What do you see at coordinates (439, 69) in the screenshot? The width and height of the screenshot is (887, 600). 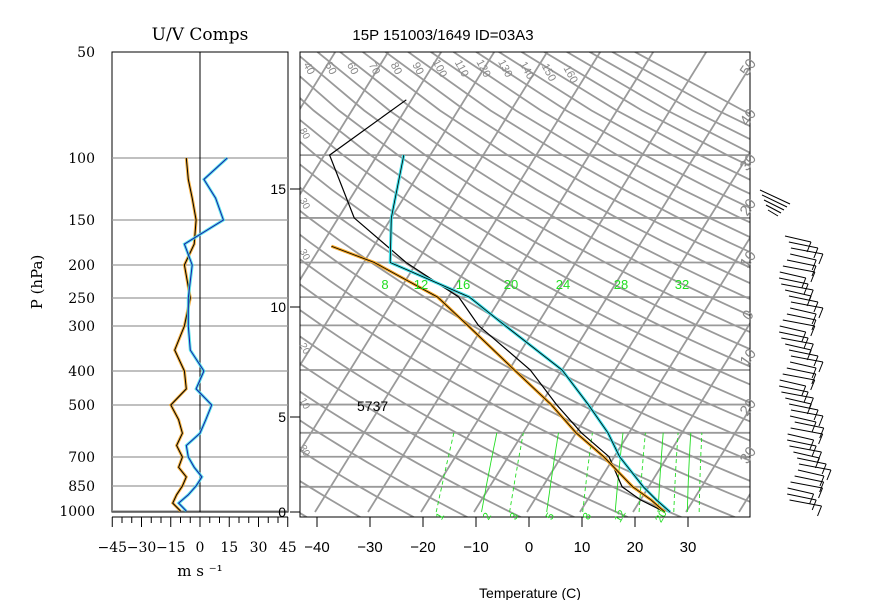 I see `dry-adiabat-label: 100` at bounding box center [439, 69].